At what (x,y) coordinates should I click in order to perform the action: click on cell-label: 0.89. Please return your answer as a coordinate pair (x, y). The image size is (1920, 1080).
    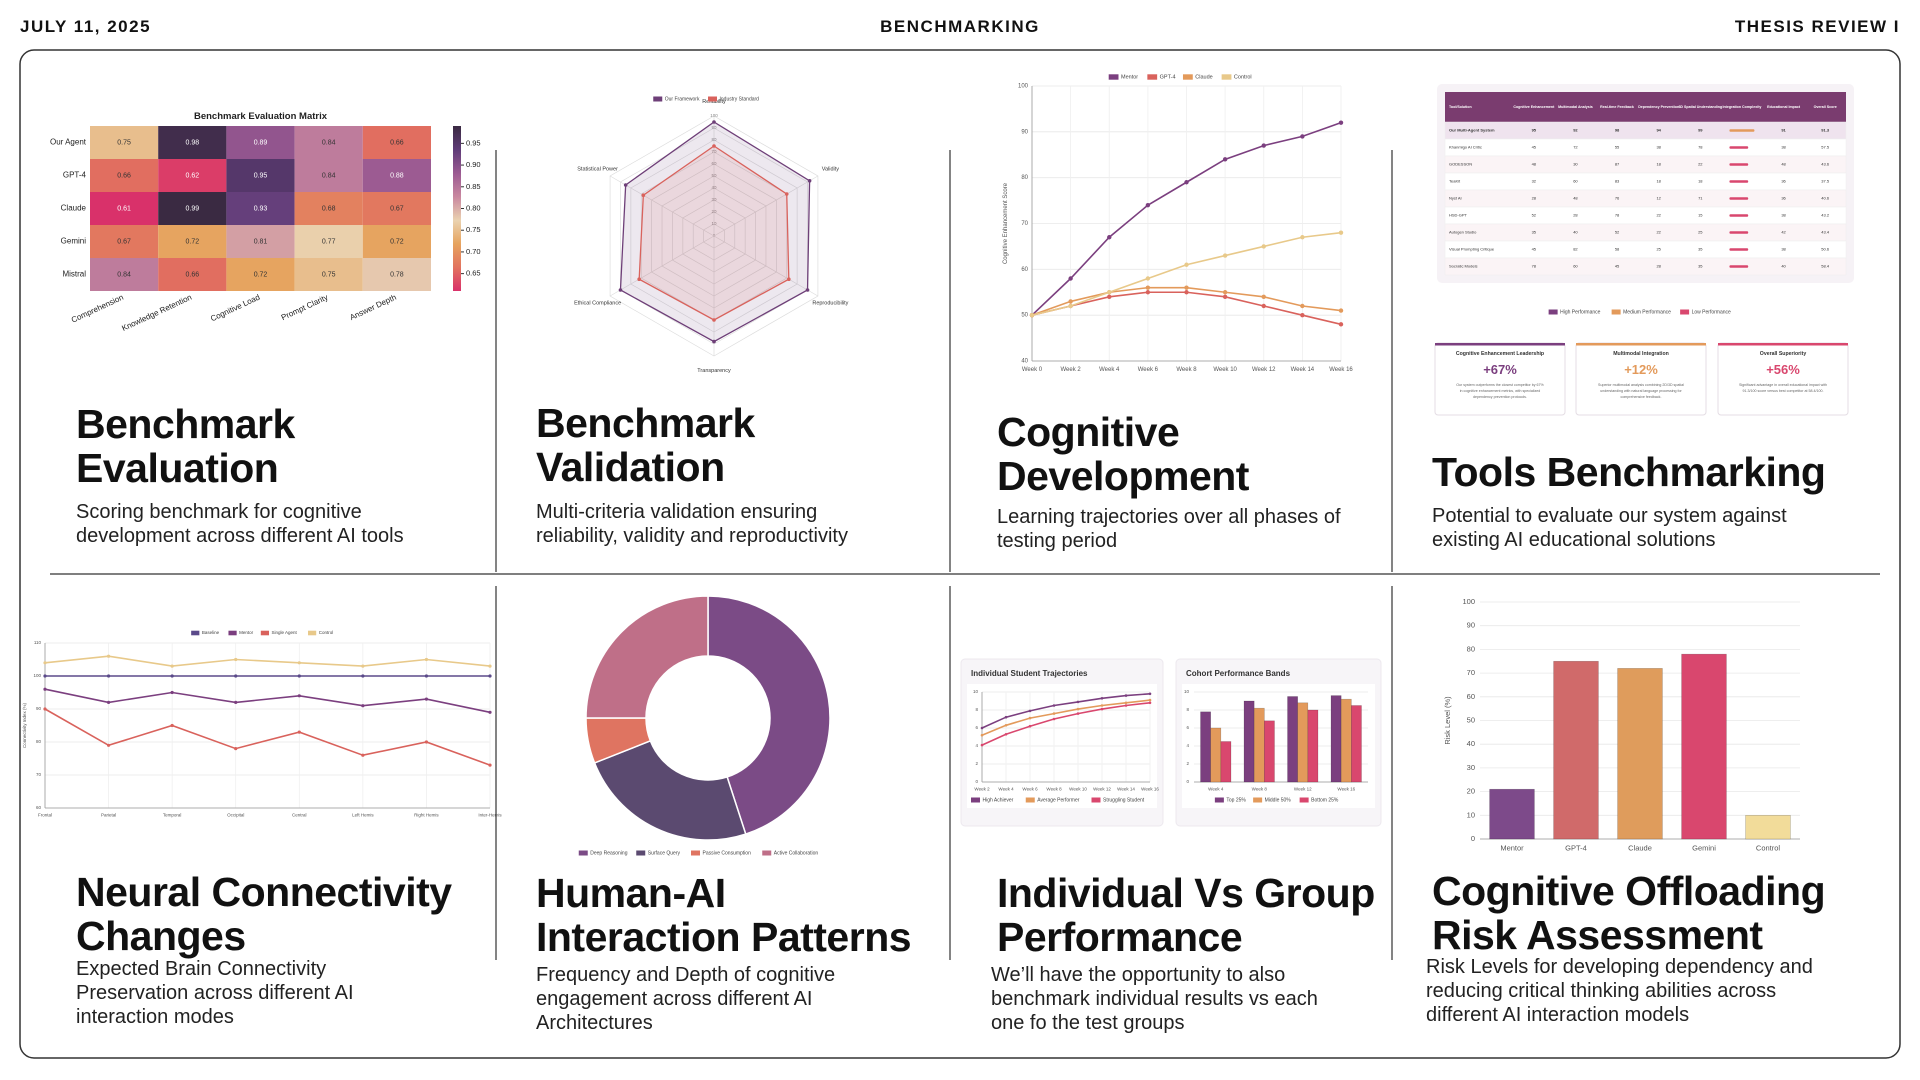
    Looking at the image, I should click on (261, 142).